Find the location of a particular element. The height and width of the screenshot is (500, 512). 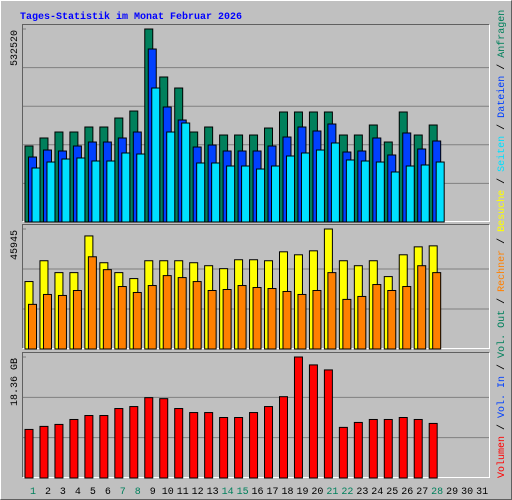

legend-entry: Volumen is located at coordinates (502, 457).